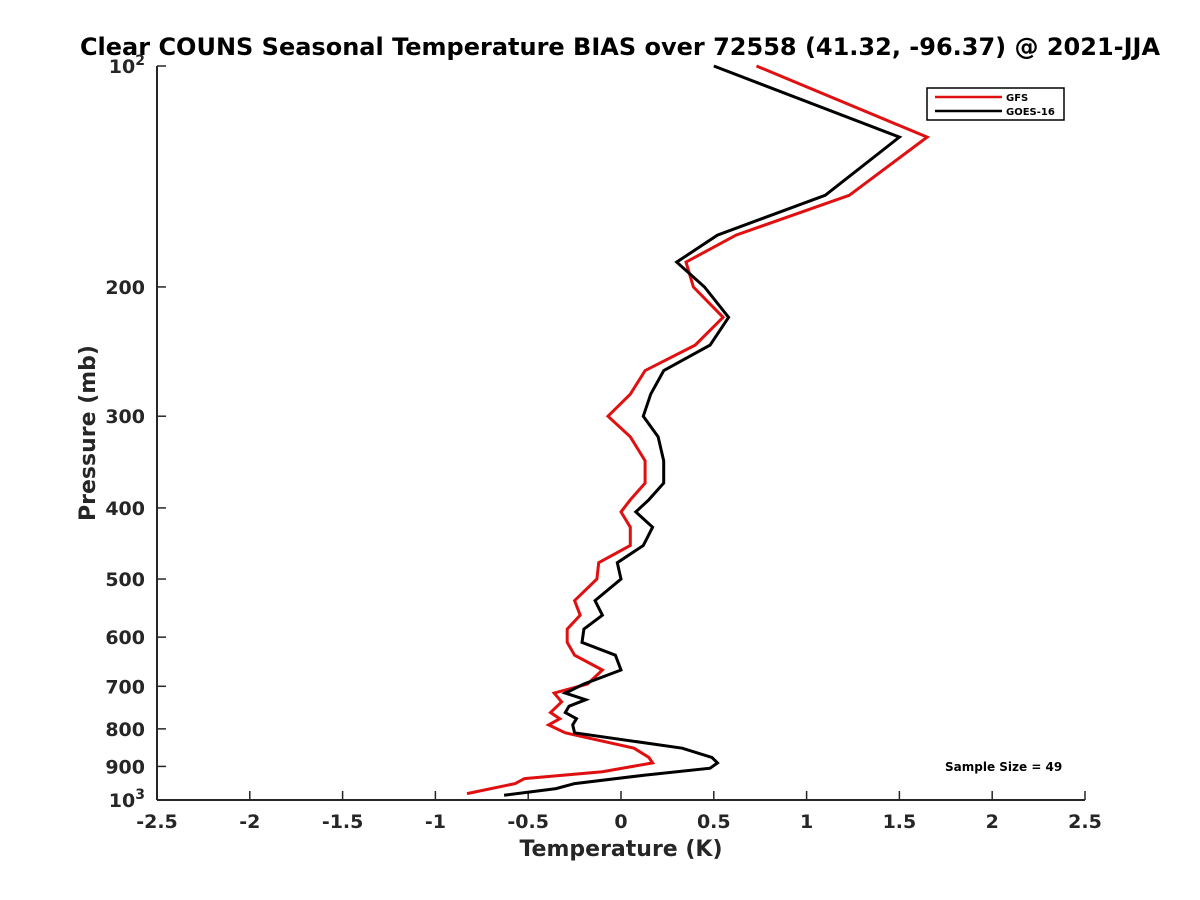 Image resolution: width=1200 pixels, height=900 pixels. What do you see at coordinates (125, 730) in the screenshot?
I see `y-tick-label: 800` at bounding box center [125, 730].